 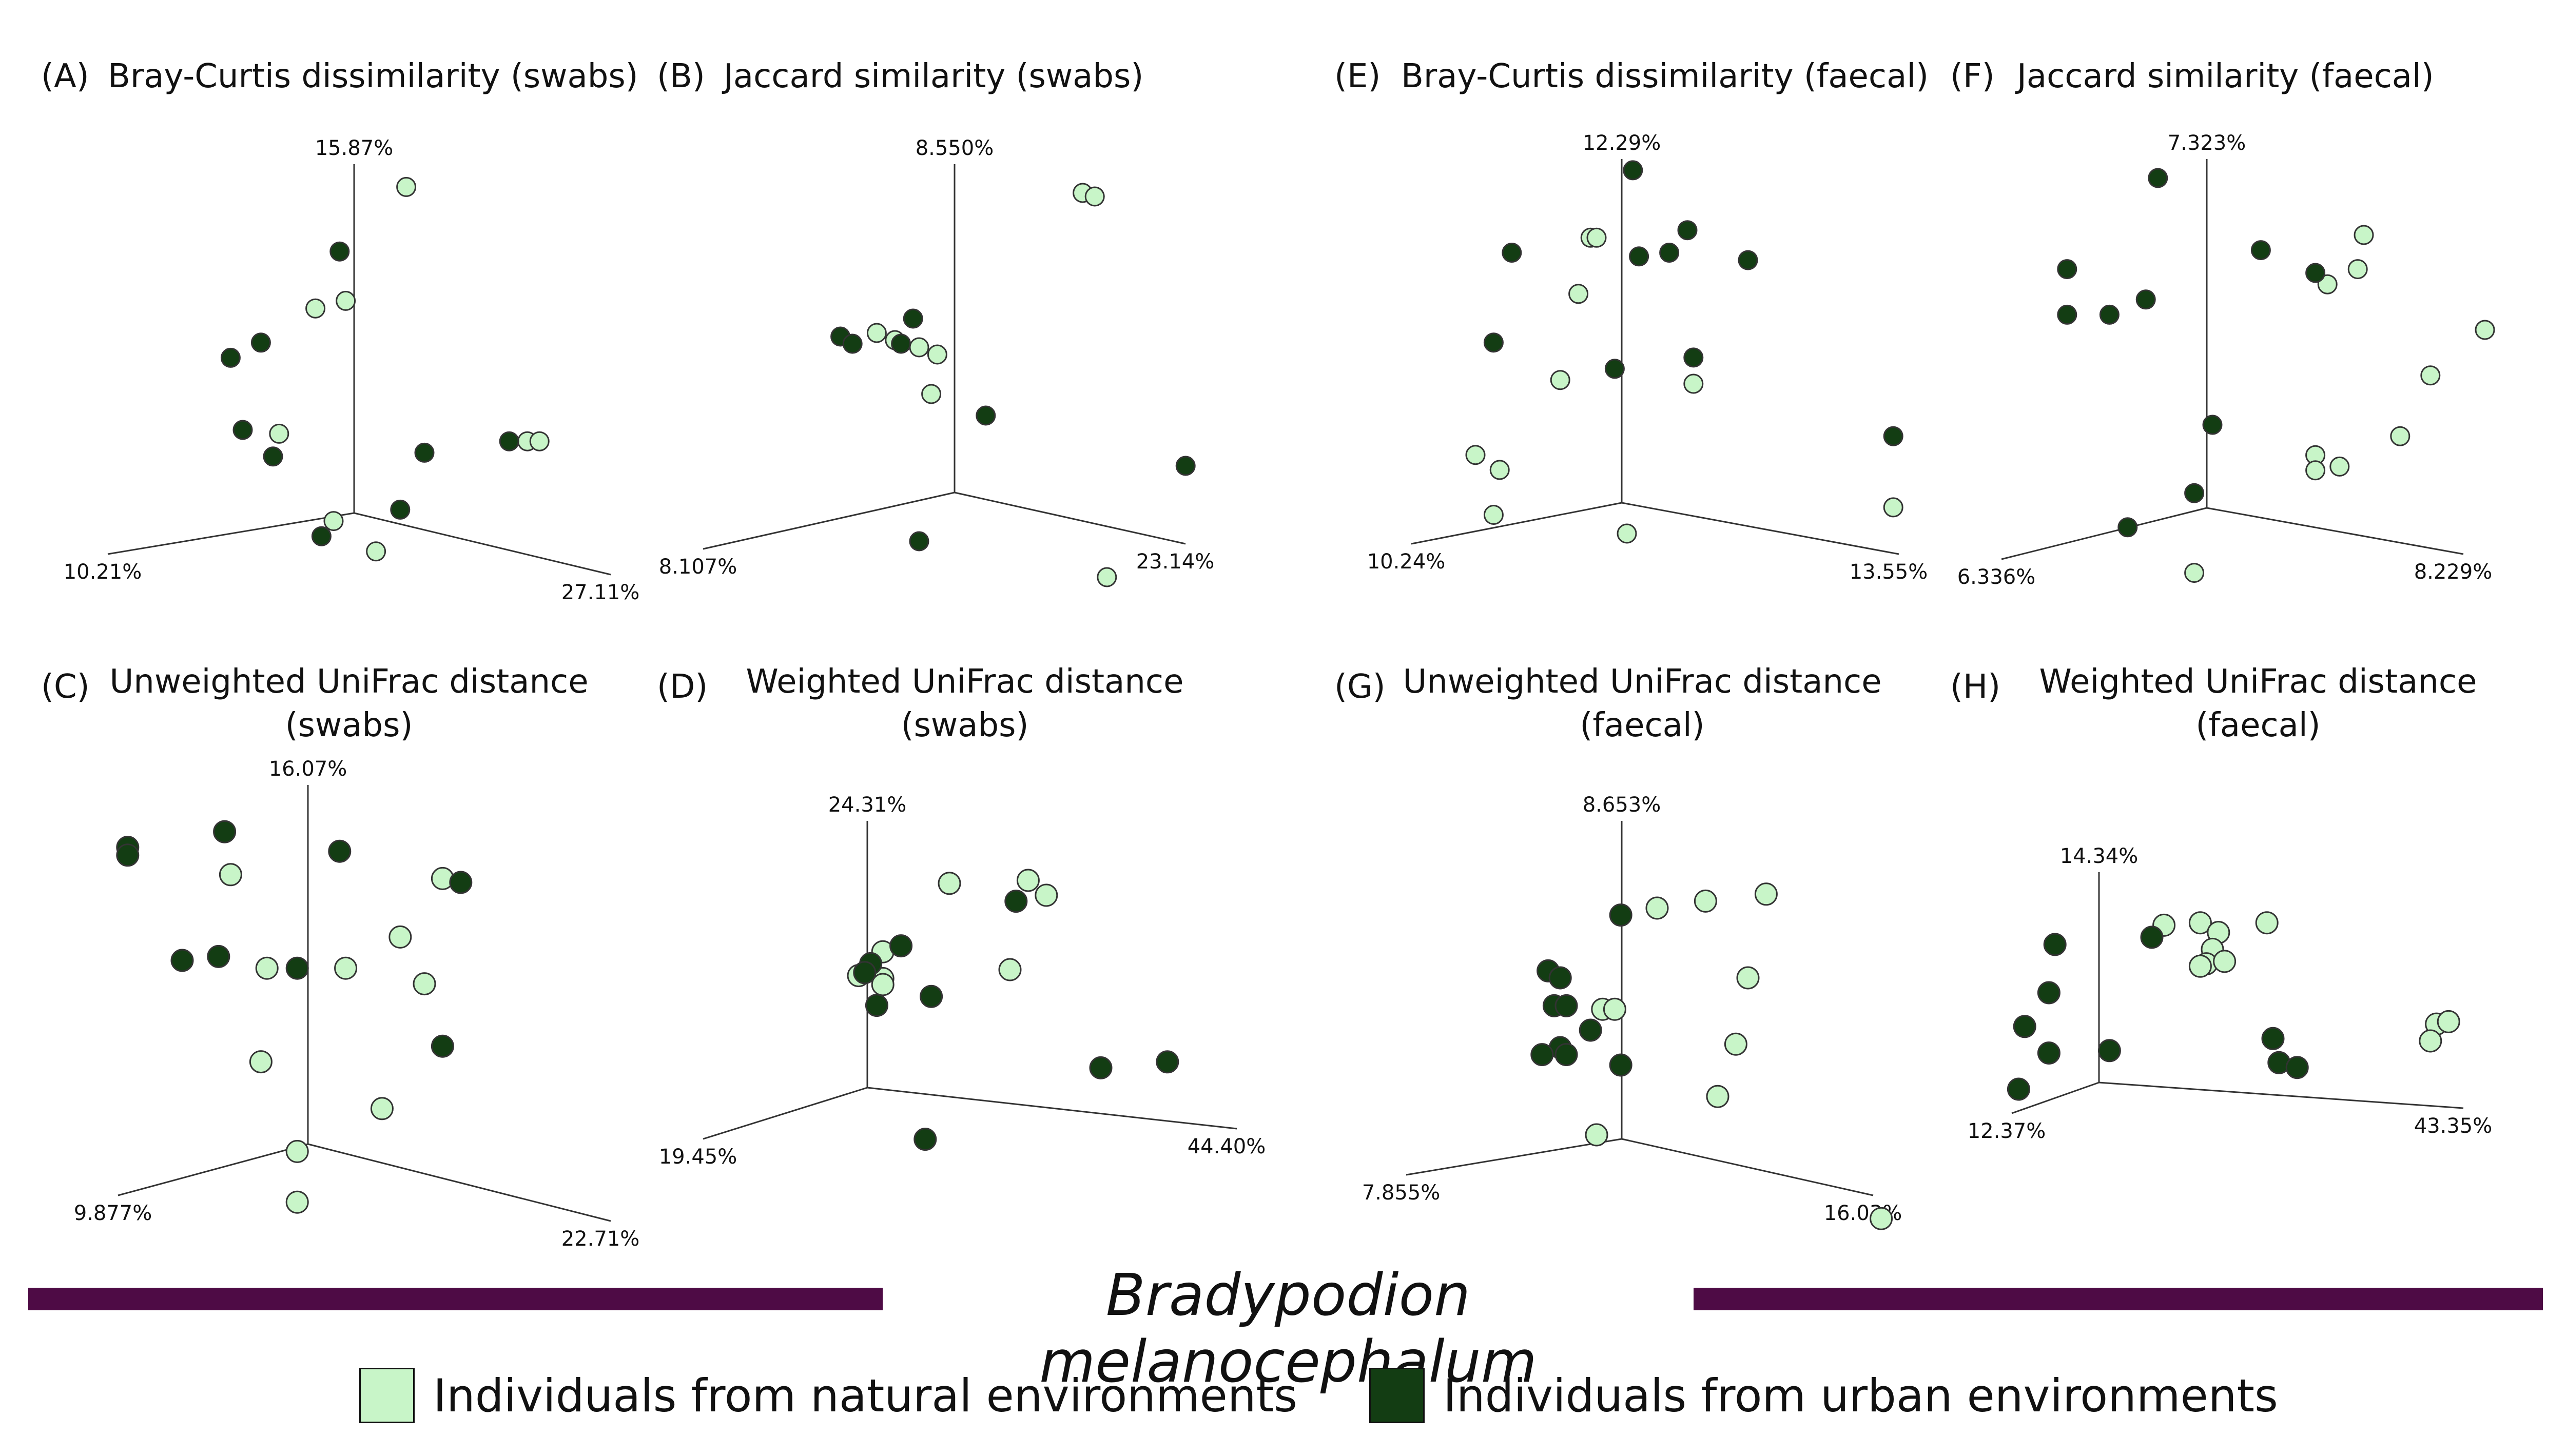 I want to click on panel-subtitle: (faecal), so click(x=1642, y=725).